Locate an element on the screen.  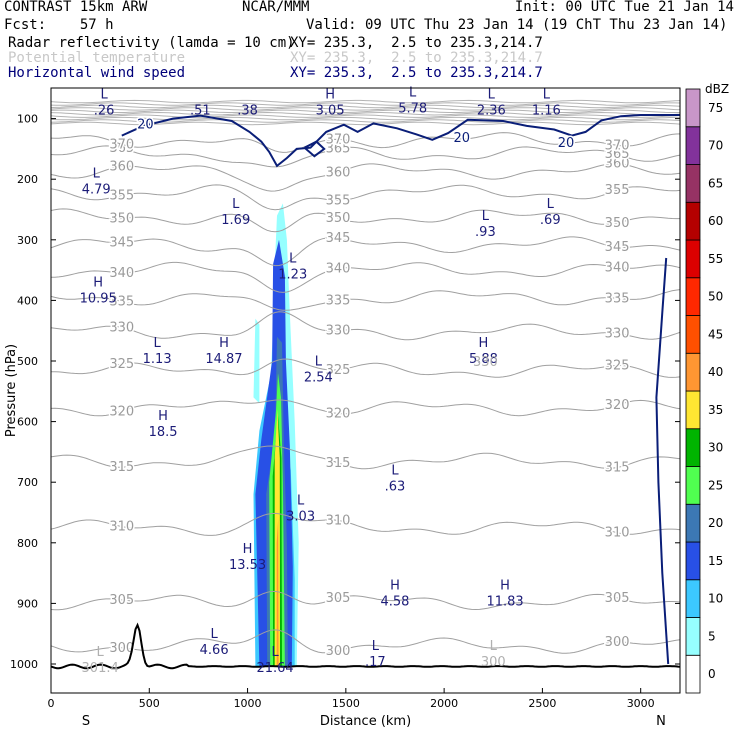
model-name: CONTRAST 15km ARW is located at coordinates (76, 7).